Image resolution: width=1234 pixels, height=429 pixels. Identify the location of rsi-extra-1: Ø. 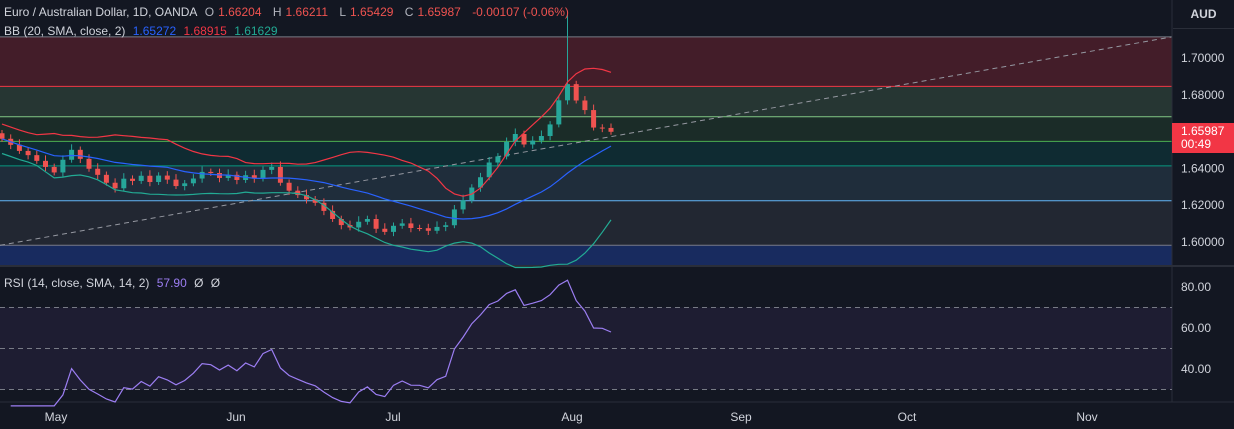
(199, 283).